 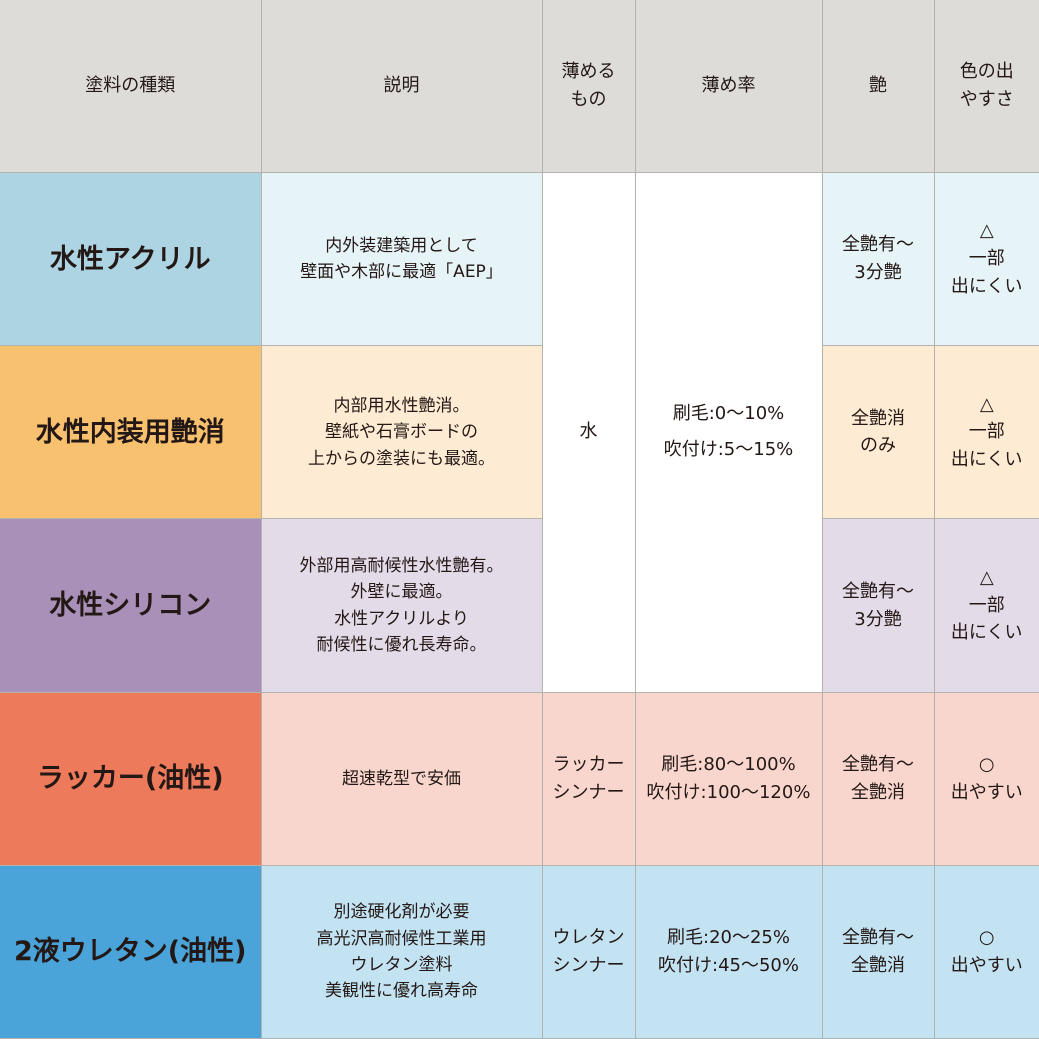 I want to click on ratio-cell-merged: 刷毛:0〜10% 吹付け:5〜15%, so click(x=728, y=432).